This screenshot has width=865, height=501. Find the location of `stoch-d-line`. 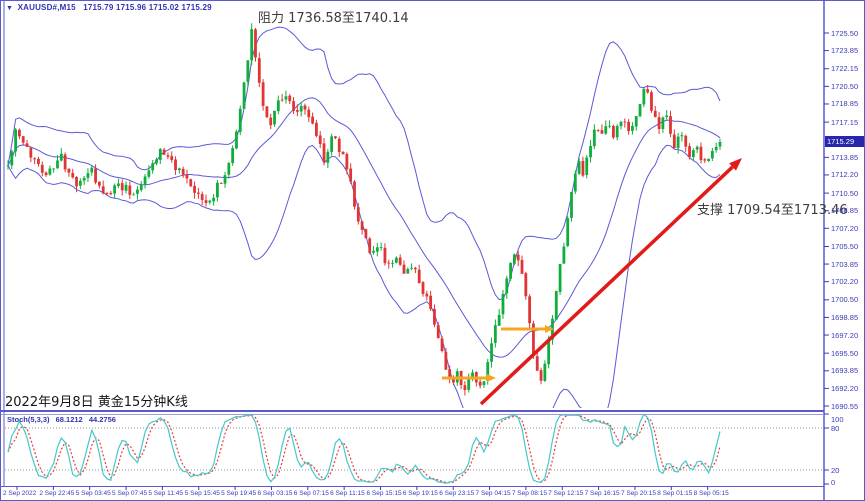

stoch-d-line is located at coordinates (364, 449).